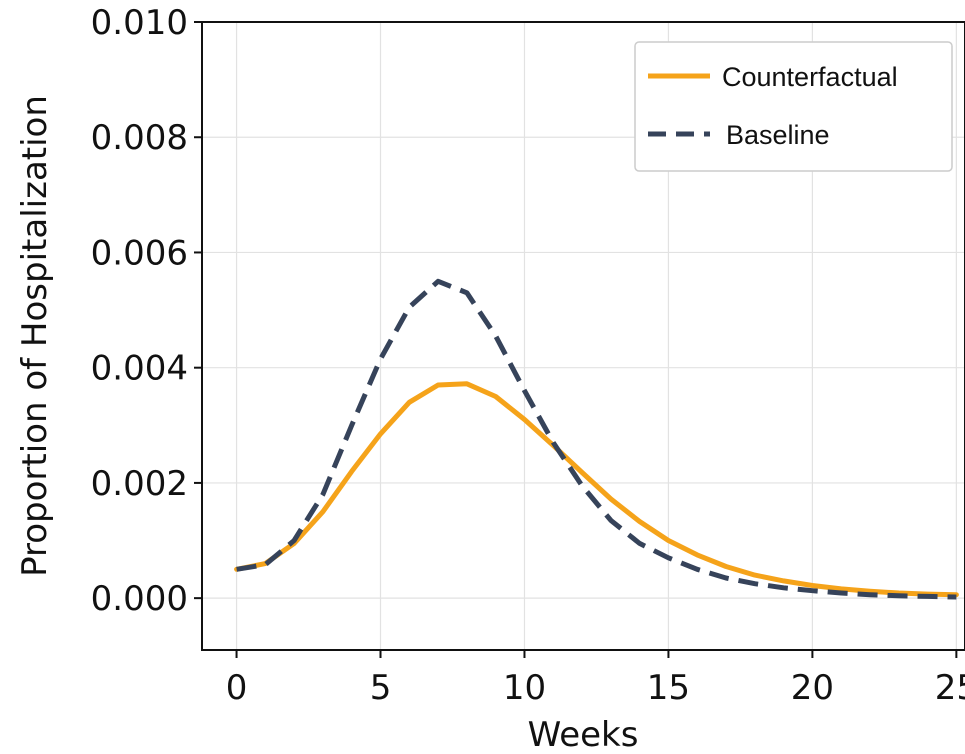 The image size is (965, 754). Describe the element at coordinates (812, 688) in the screenshot. I see `x-tick-label: 20` at that location.